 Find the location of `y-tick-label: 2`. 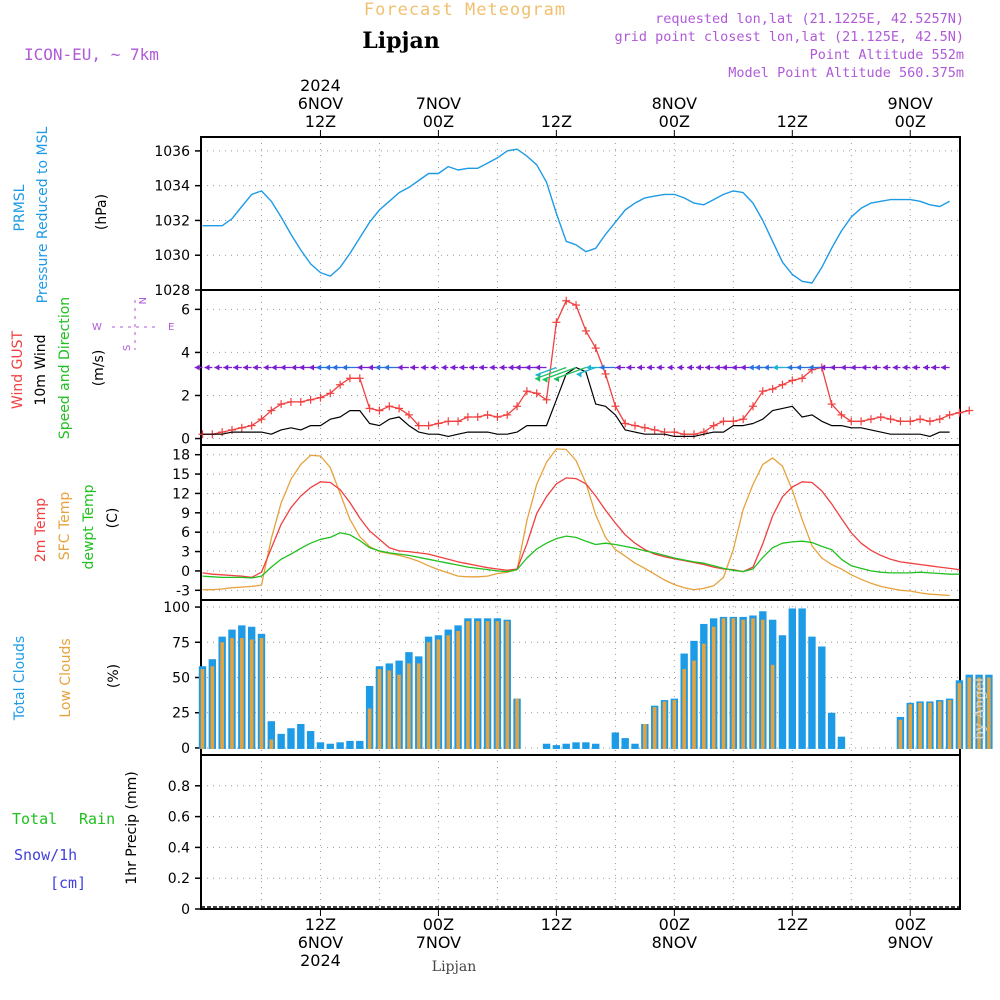

y-tick-label: 2 is located at coordinates (185, 396).